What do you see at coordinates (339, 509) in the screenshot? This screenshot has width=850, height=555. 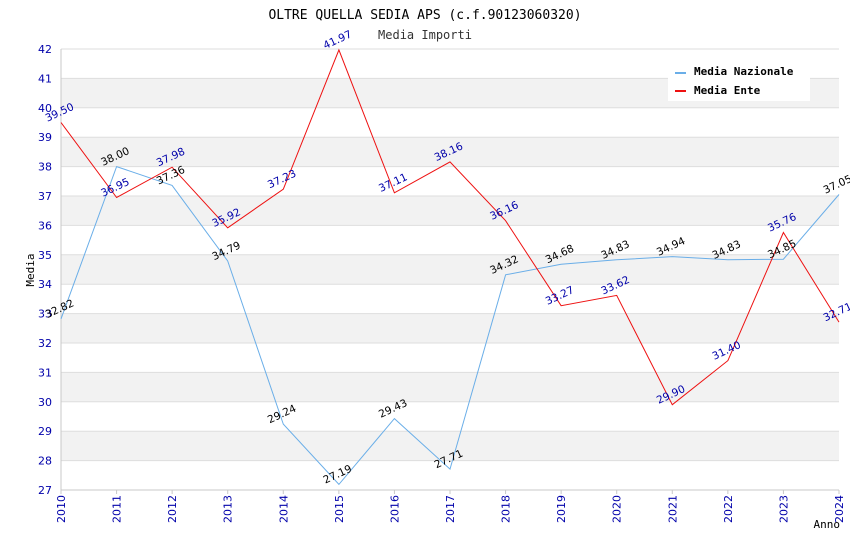 I see `x-tick-label: 2015` at bounding box center [339, 509].